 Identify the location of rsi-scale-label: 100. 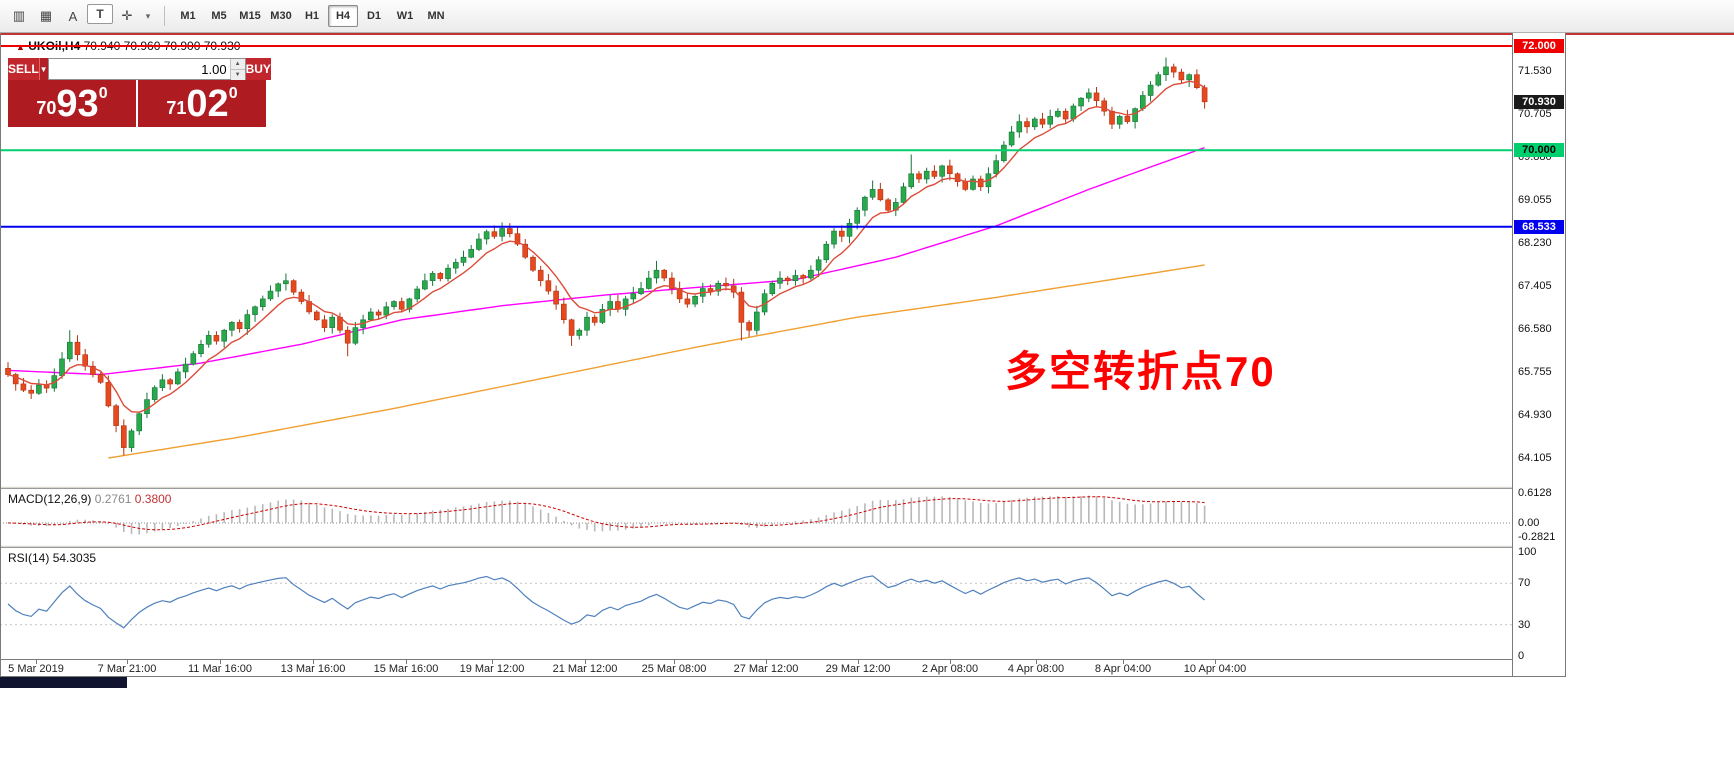
(1527, 552).